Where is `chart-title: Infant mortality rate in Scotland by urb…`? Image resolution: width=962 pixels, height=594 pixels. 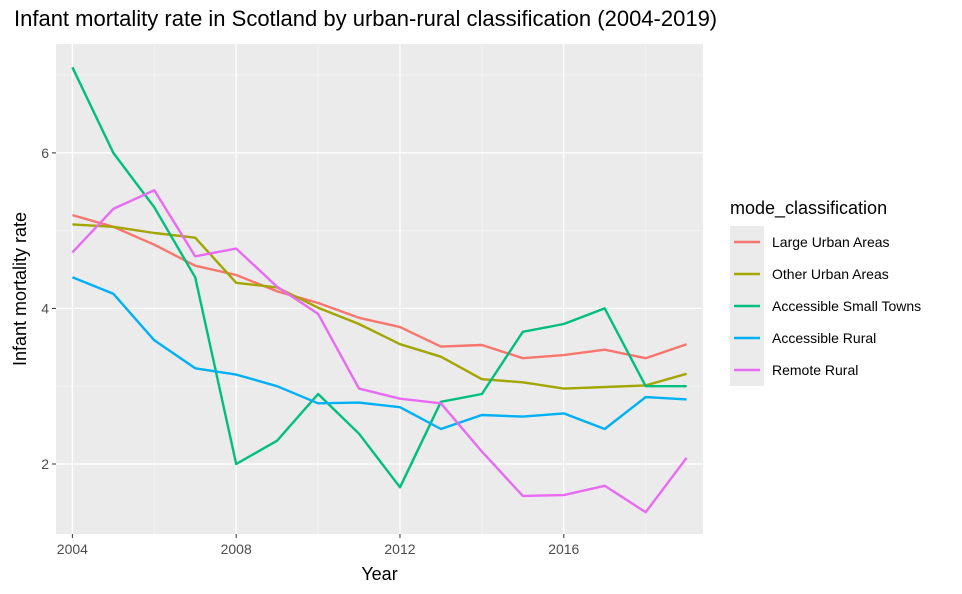
chart-title: Infant mortality rate in Scotland by urb… is located at coordinates (366, 18).